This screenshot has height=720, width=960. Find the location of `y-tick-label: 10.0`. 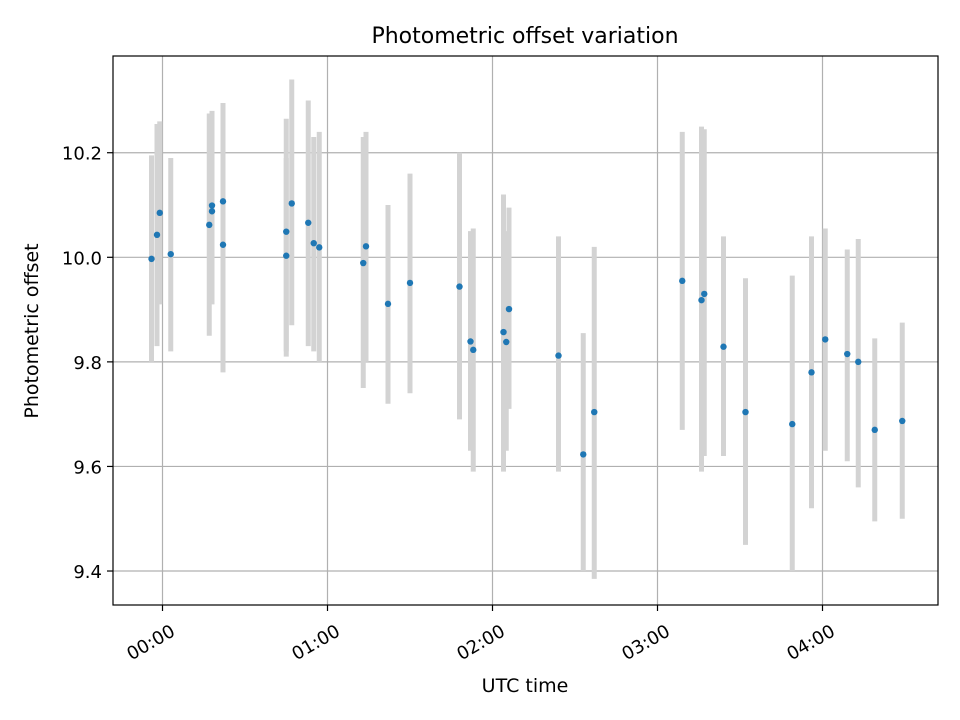

y-tick-label: 10.0 is located at coordinates (82, 258).